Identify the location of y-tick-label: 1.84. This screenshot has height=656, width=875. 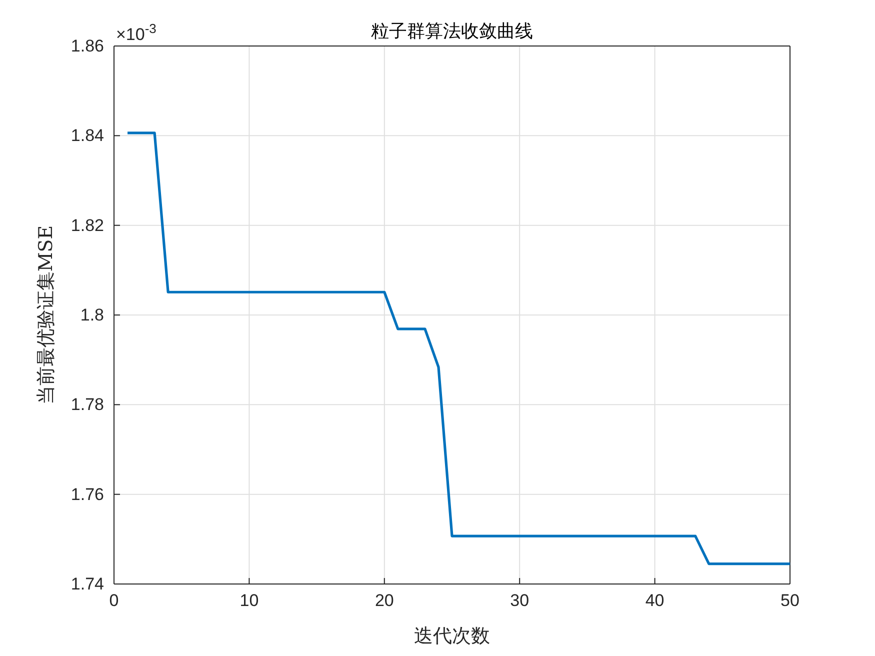
(87, 136).